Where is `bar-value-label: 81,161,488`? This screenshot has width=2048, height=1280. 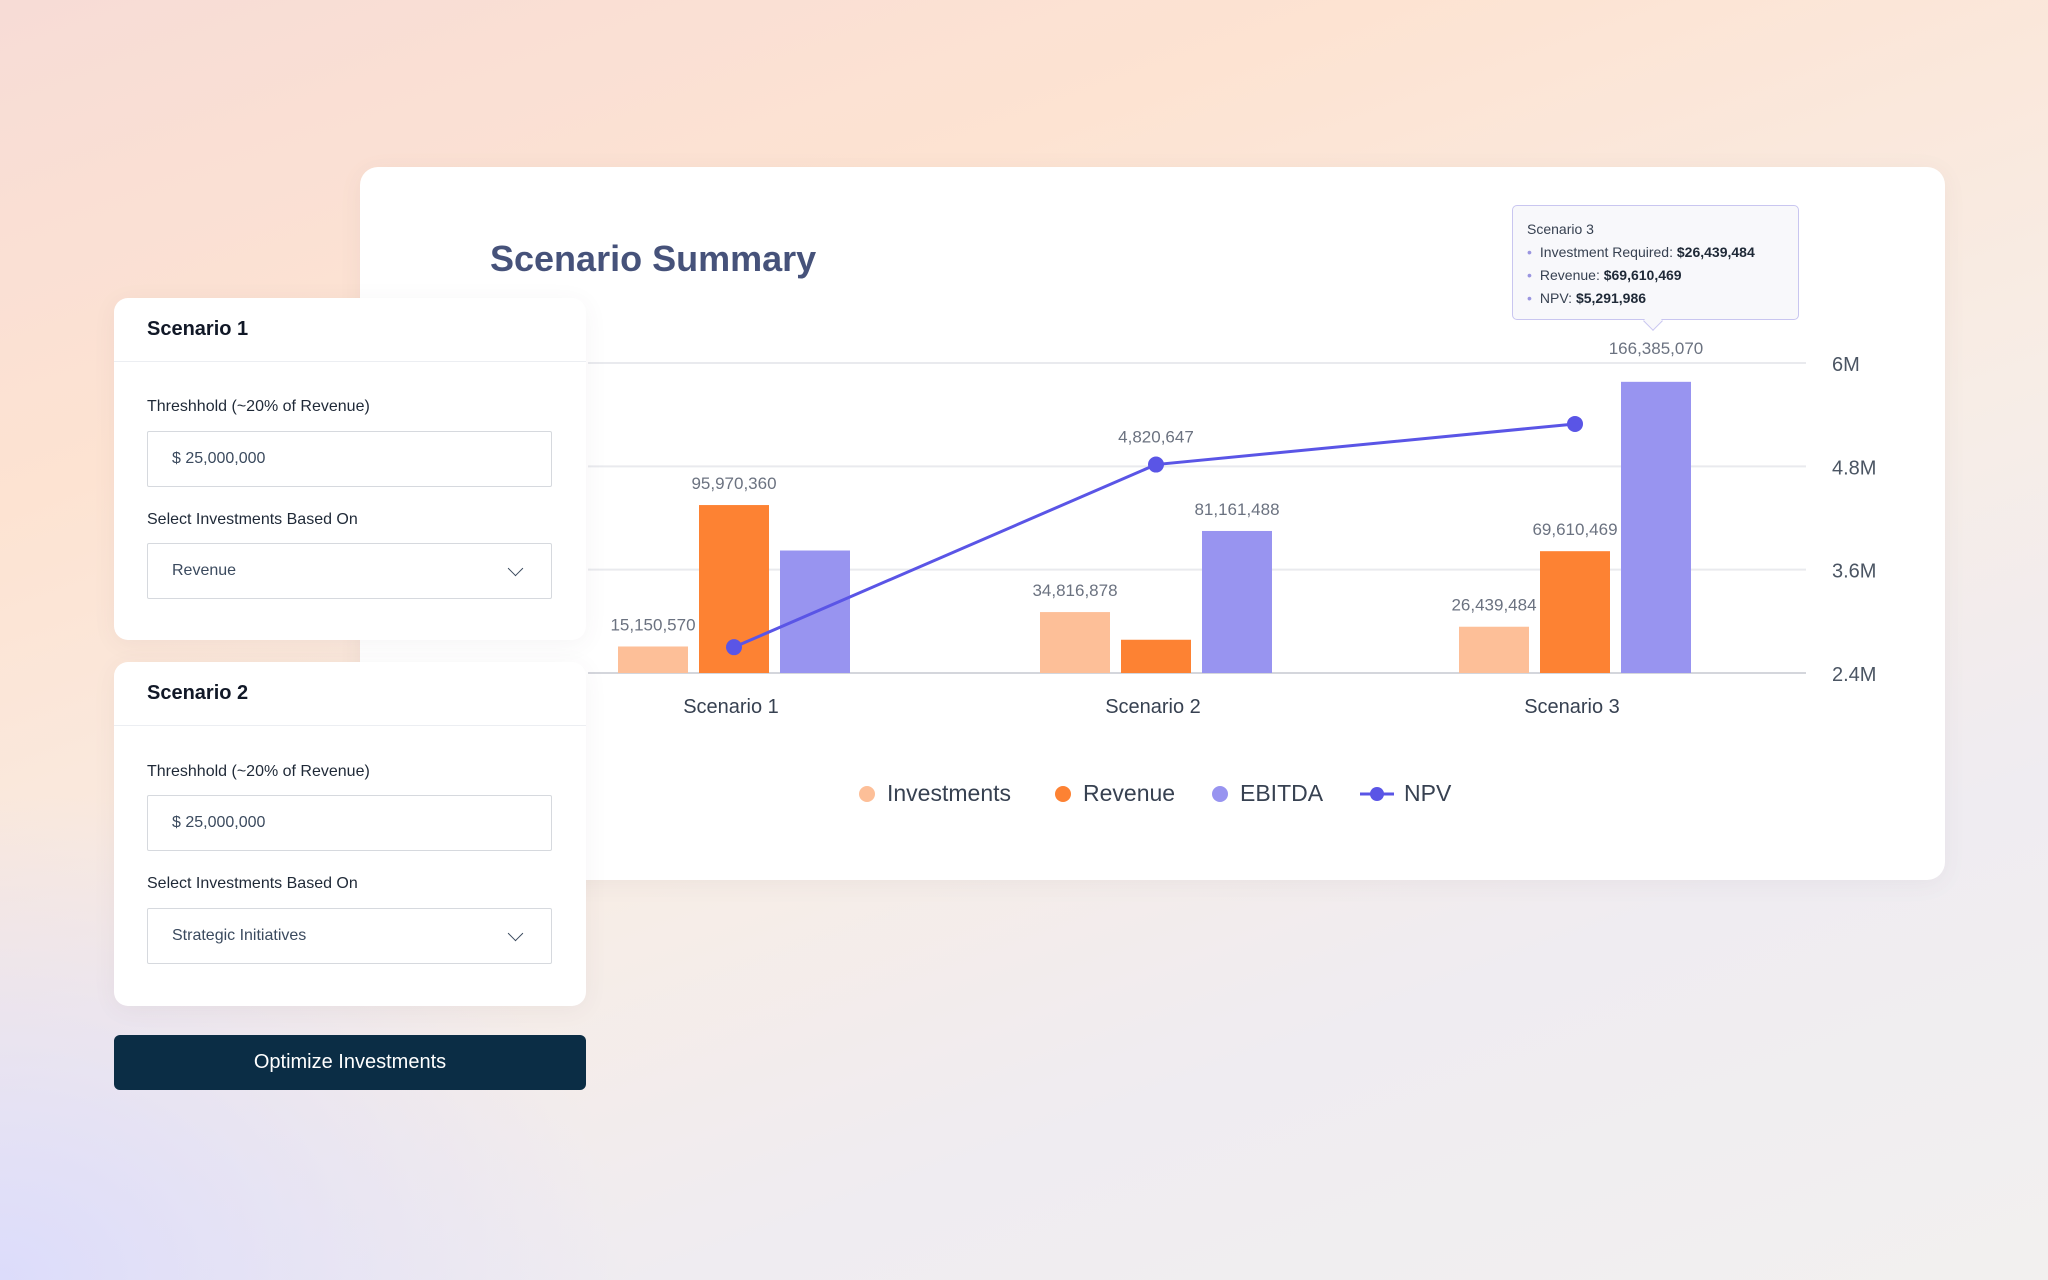
bar-value-label: 81,161,488 is located at coordinates (1236, 509).